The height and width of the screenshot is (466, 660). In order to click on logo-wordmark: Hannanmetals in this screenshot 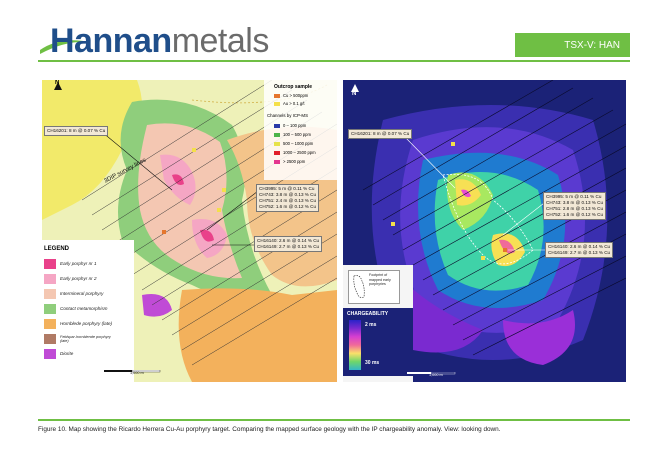, I will do `click(159, 41)`.